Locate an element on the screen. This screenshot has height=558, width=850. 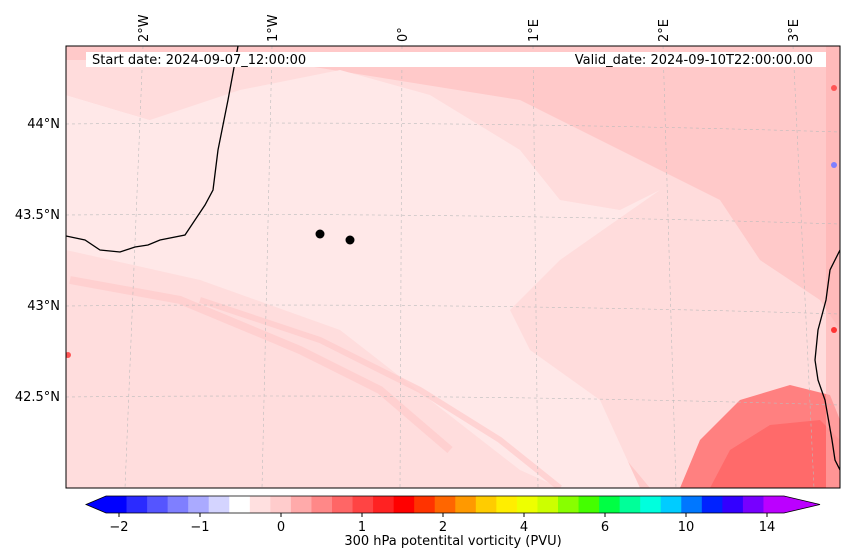
colorbar-tick-label: 6 is located at coordinates (605, 527).